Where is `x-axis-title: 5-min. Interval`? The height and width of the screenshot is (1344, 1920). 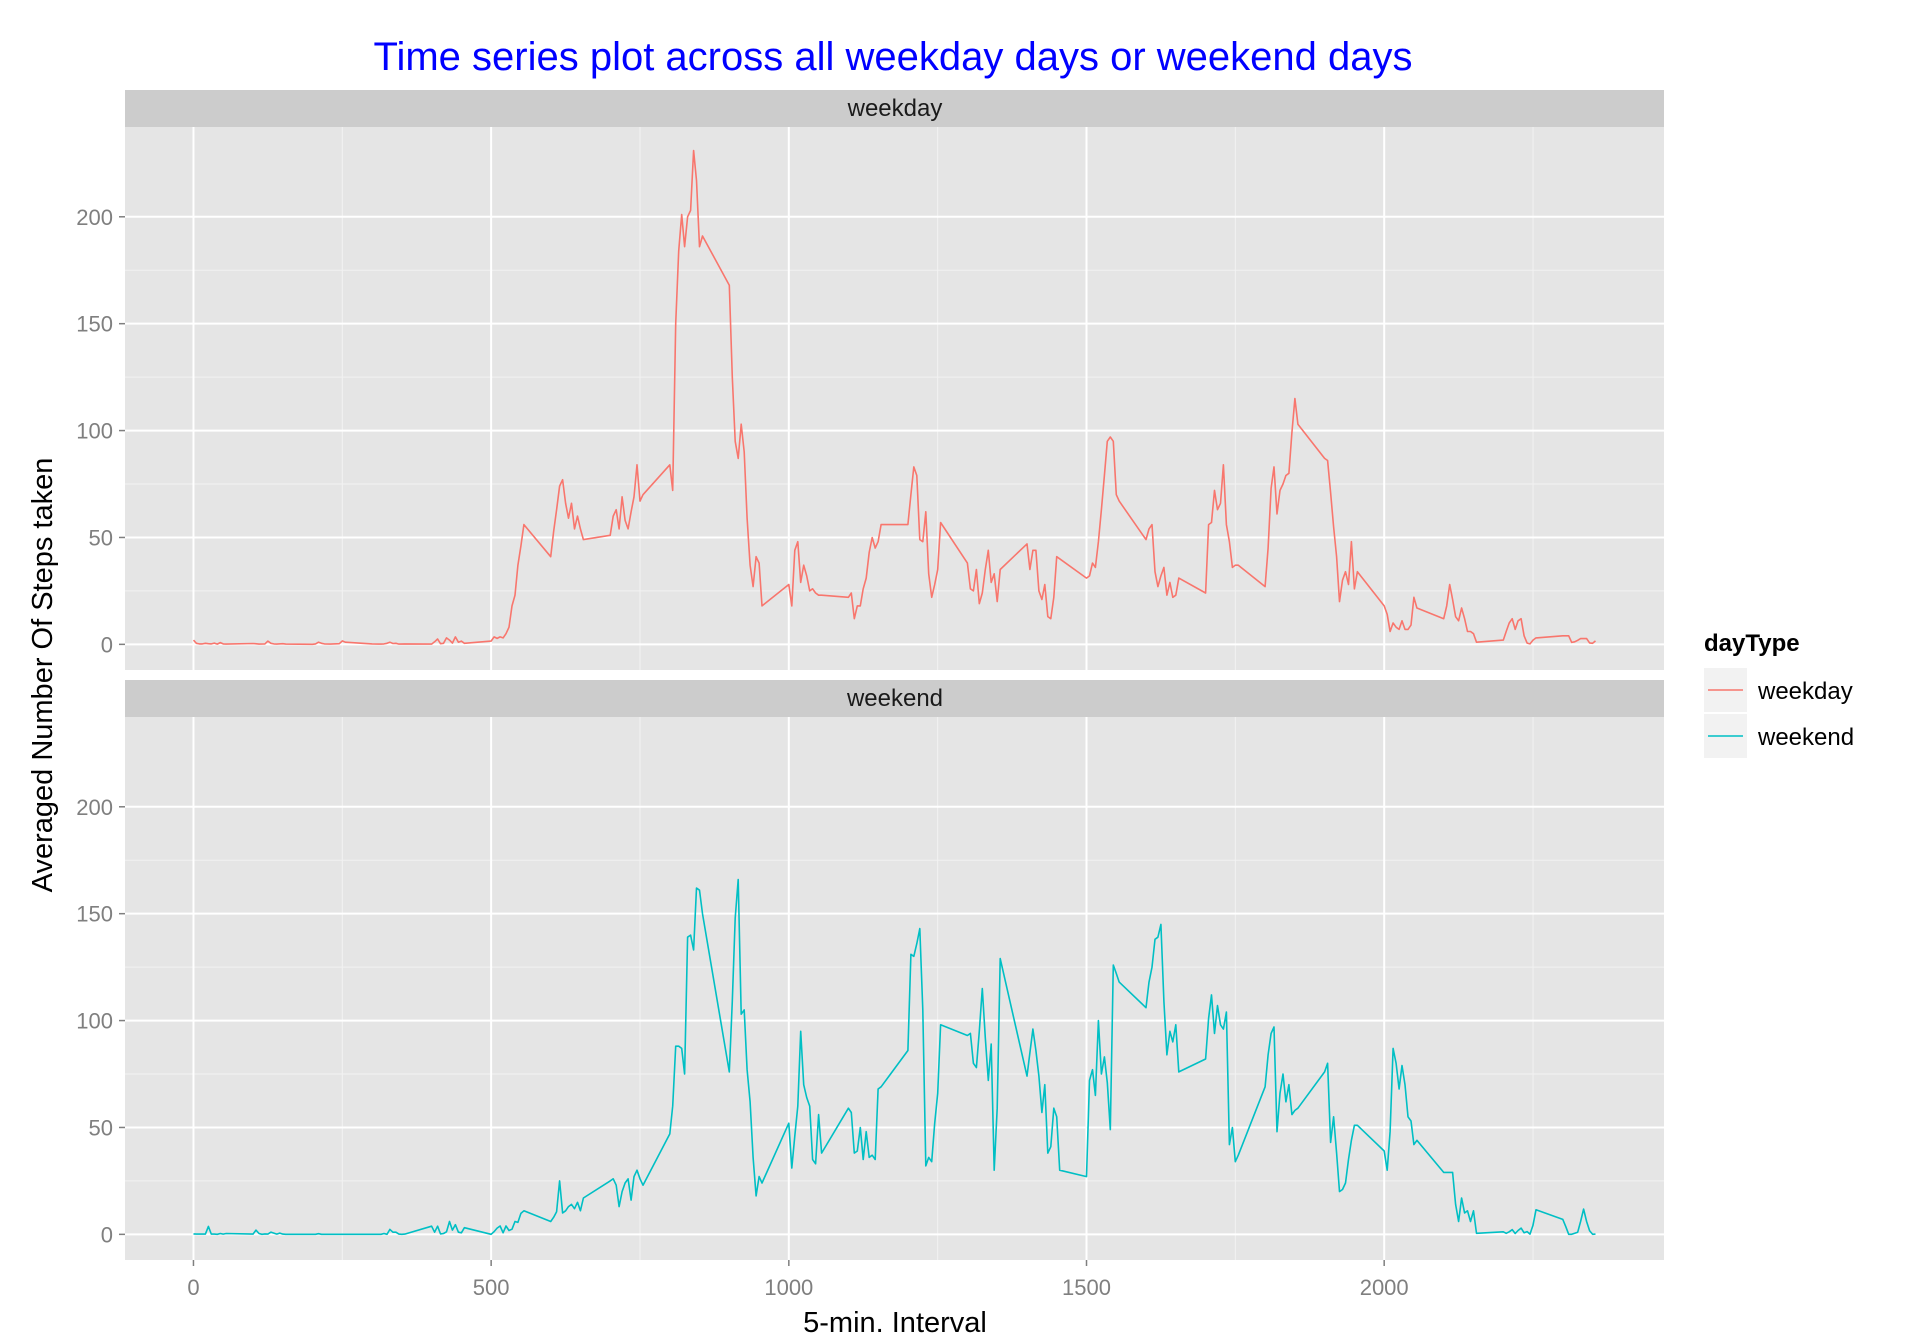
x-axis-title: 5-min. Interval is located at coordinates (895, 1323).